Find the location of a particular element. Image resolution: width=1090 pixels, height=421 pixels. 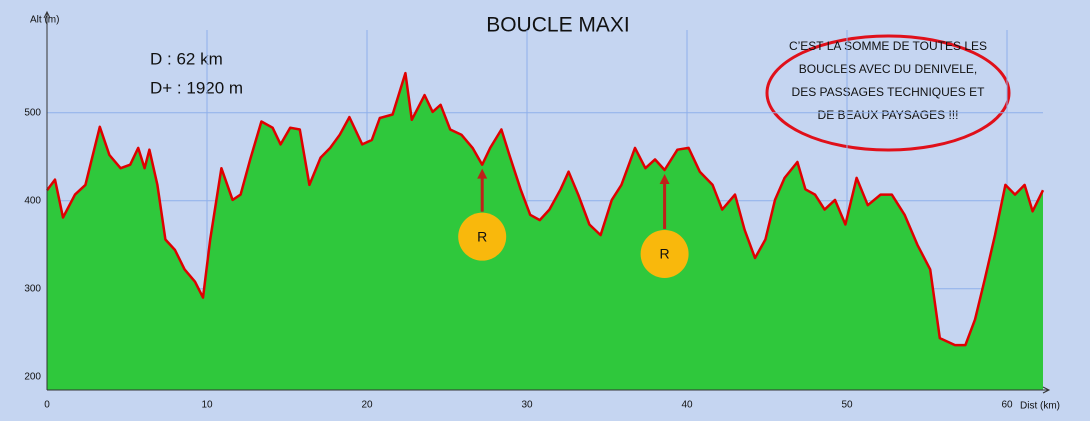

x-tick-label: 20 is located at coordinates (367, 405).